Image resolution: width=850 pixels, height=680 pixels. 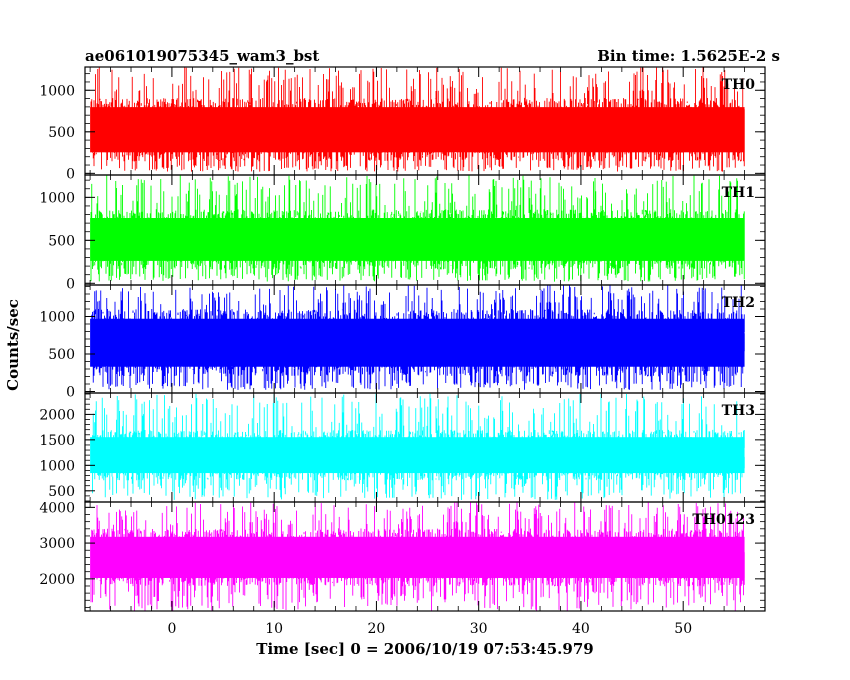 I want to click on x-tick-label: 40, so click(x=581, y=629).